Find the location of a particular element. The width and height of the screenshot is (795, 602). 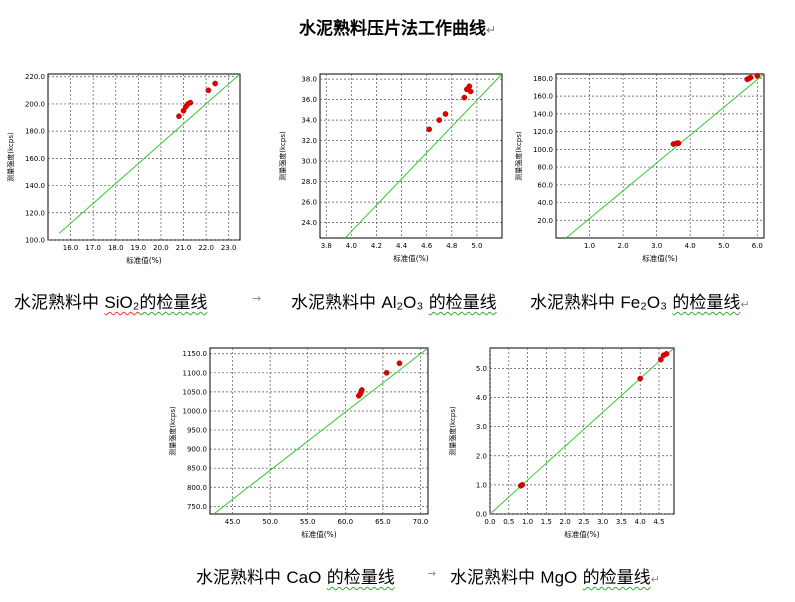

x-tick-label: 55.0 is located at coordinates (308, 522).